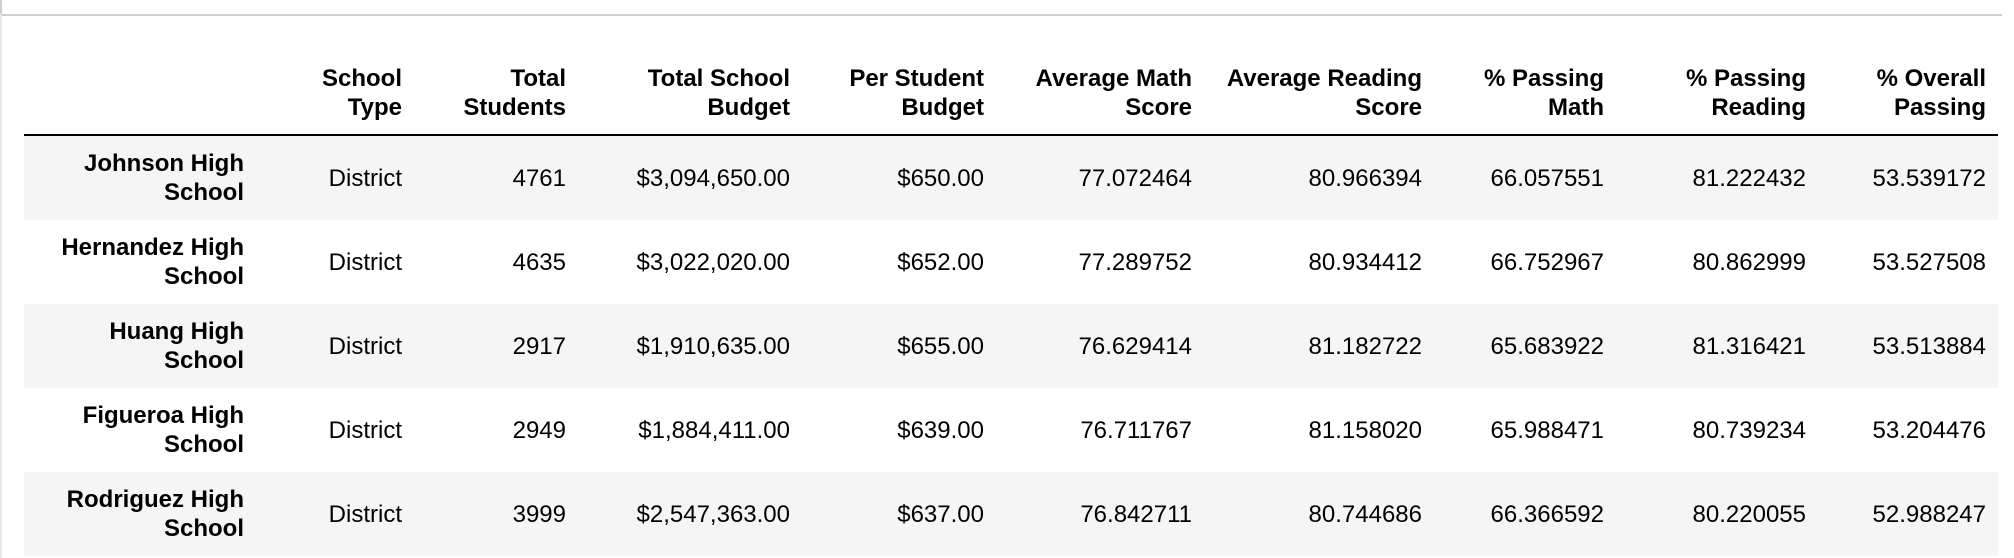 This screenshot has height=558, width=2014. Describe the element at coordinates (690, 98) in the screenshot. I see `column-header-total-school-budget: Total School Budget` at that location.